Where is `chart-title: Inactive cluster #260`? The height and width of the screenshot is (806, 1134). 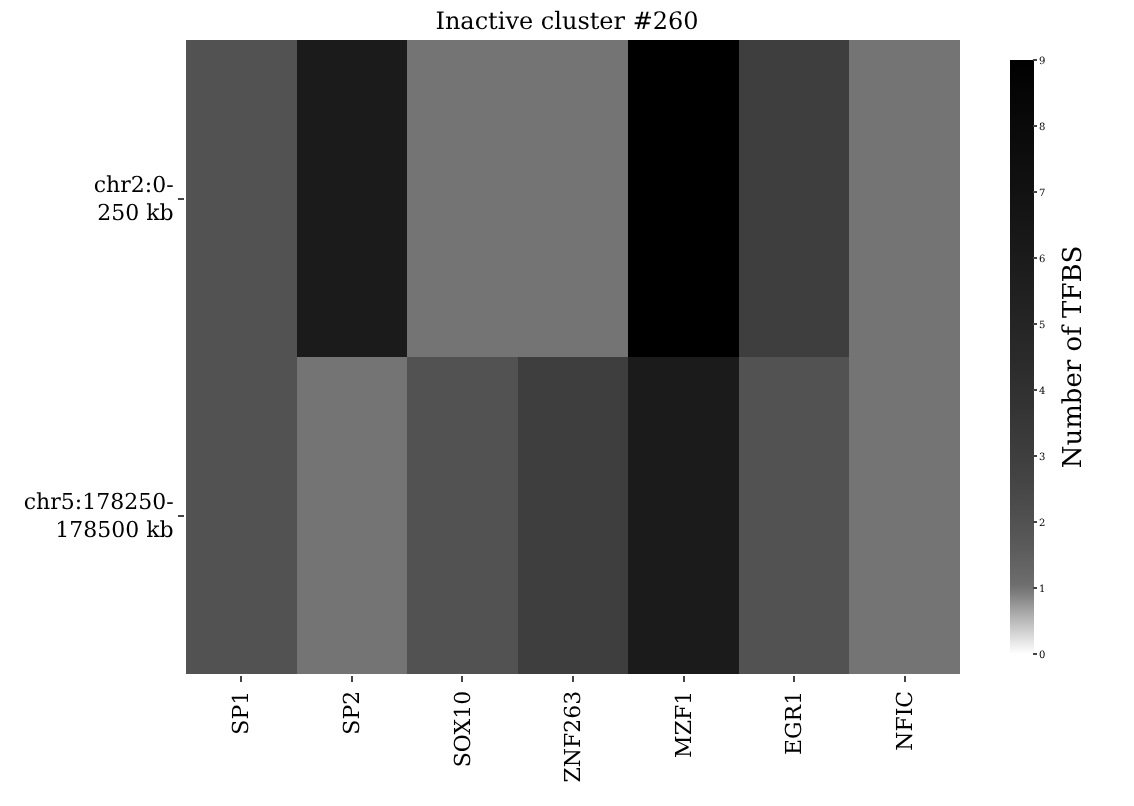 chart-title: Inactive cluster #260 is located at coordinates (567, 20).